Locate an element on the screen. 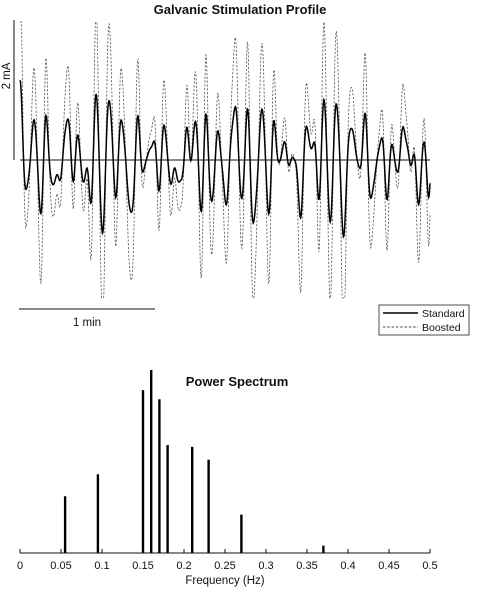 The width and height of the screenshot is (477, 591). x-tick-label: 0.4 is located at coordinates (347, 566).